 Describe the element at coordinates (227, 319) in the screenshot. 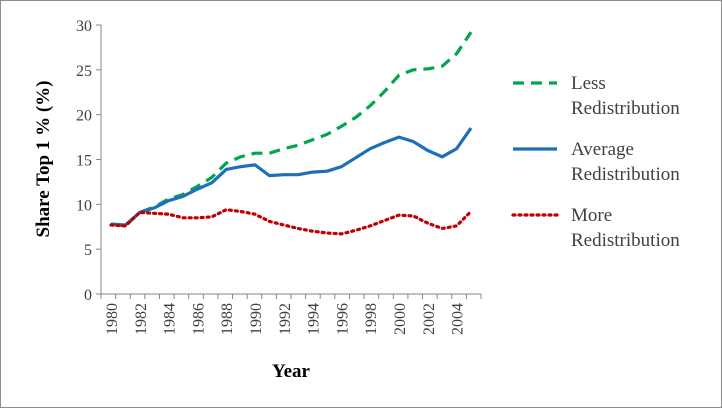

I see `x-tick-label: 1988` at that location.